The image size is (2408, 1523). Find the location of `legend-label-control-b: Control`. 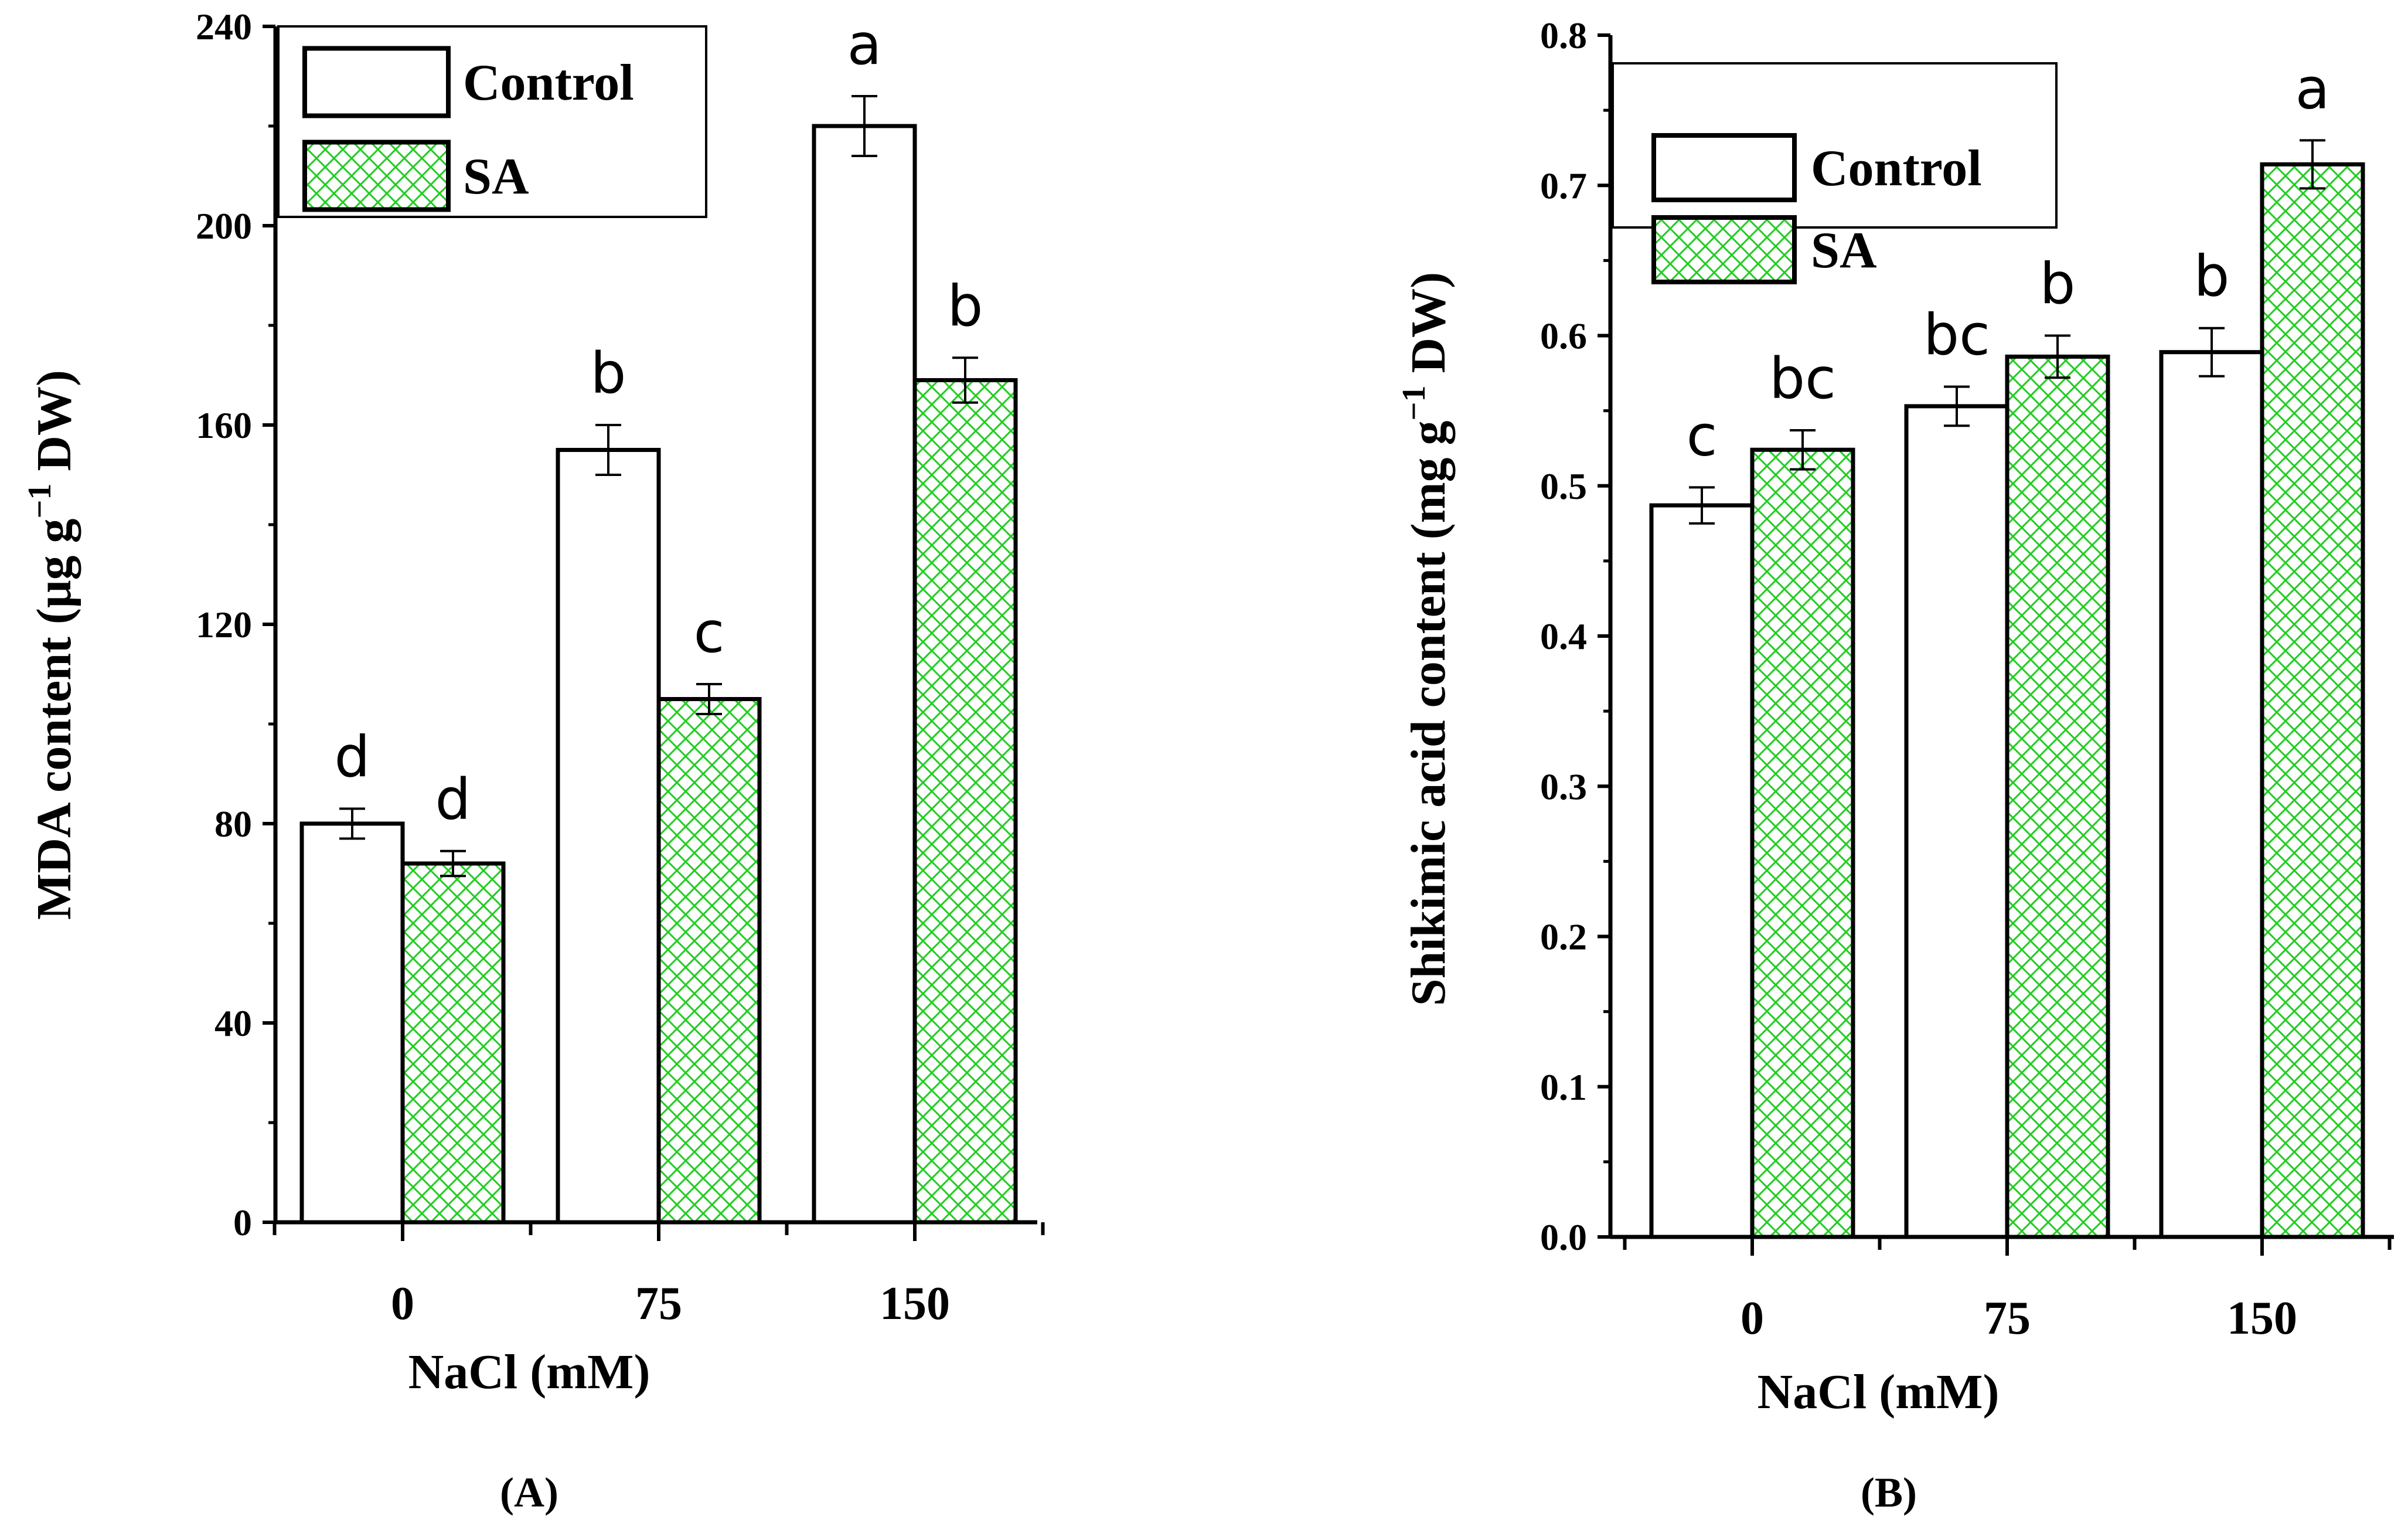

legend-label-control-b: Control is located at coordinates (1896, 168).